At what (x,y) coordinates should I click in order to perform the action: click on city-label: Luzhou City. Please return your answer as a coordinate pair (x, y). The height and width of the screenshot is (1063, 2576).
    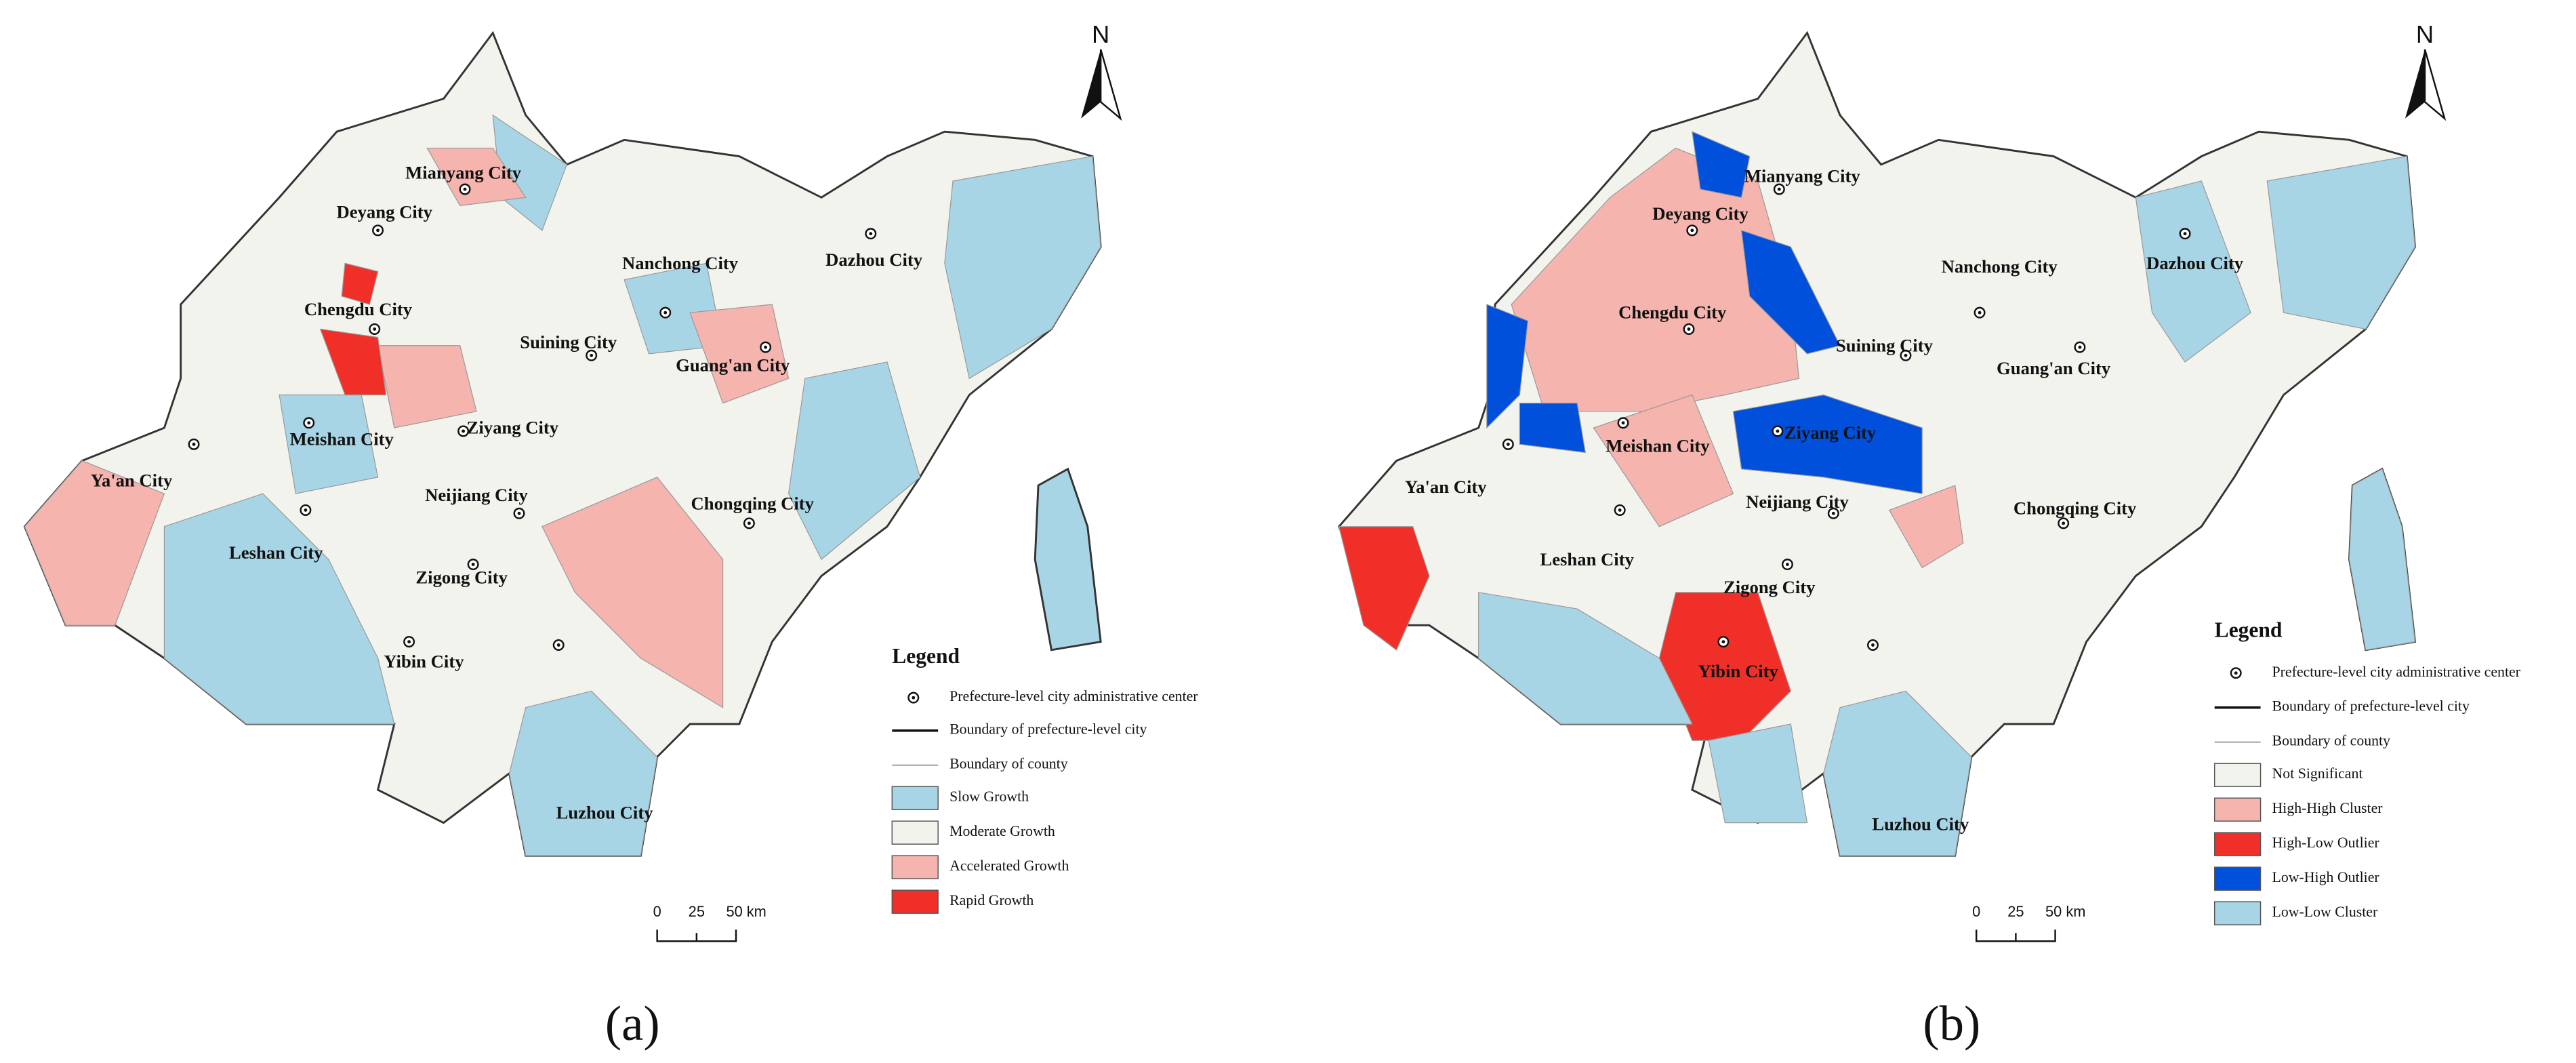
    Looking at the image, I should click on (605, 813).